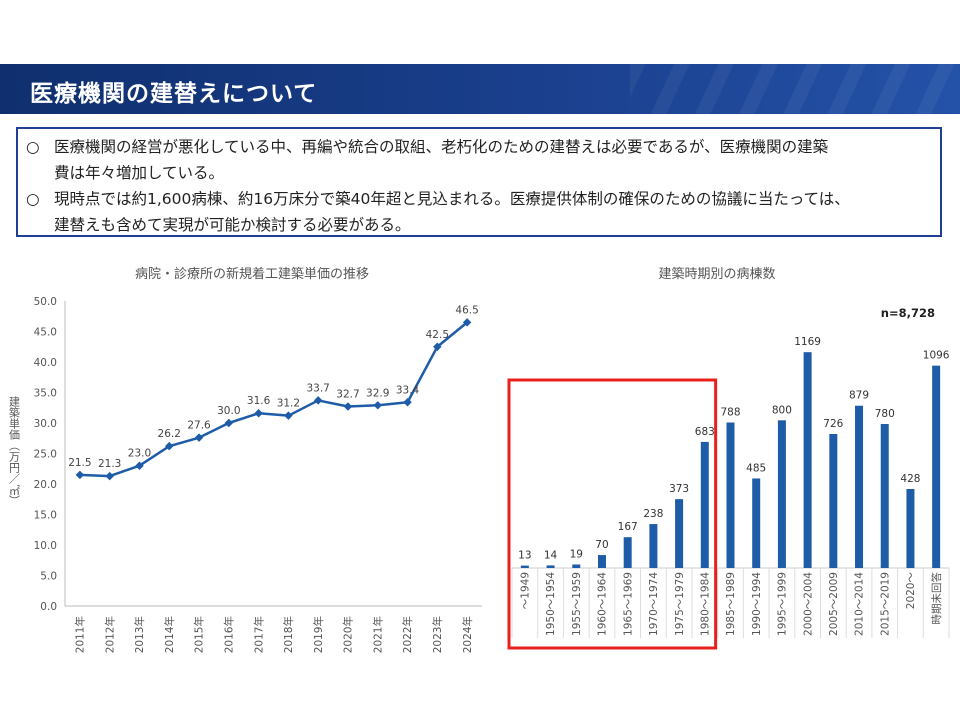 Image resolution: width=960 pixels, height=720 pixels. I want to click on line-chart-y-tick: 45.0, so click(45, 333).